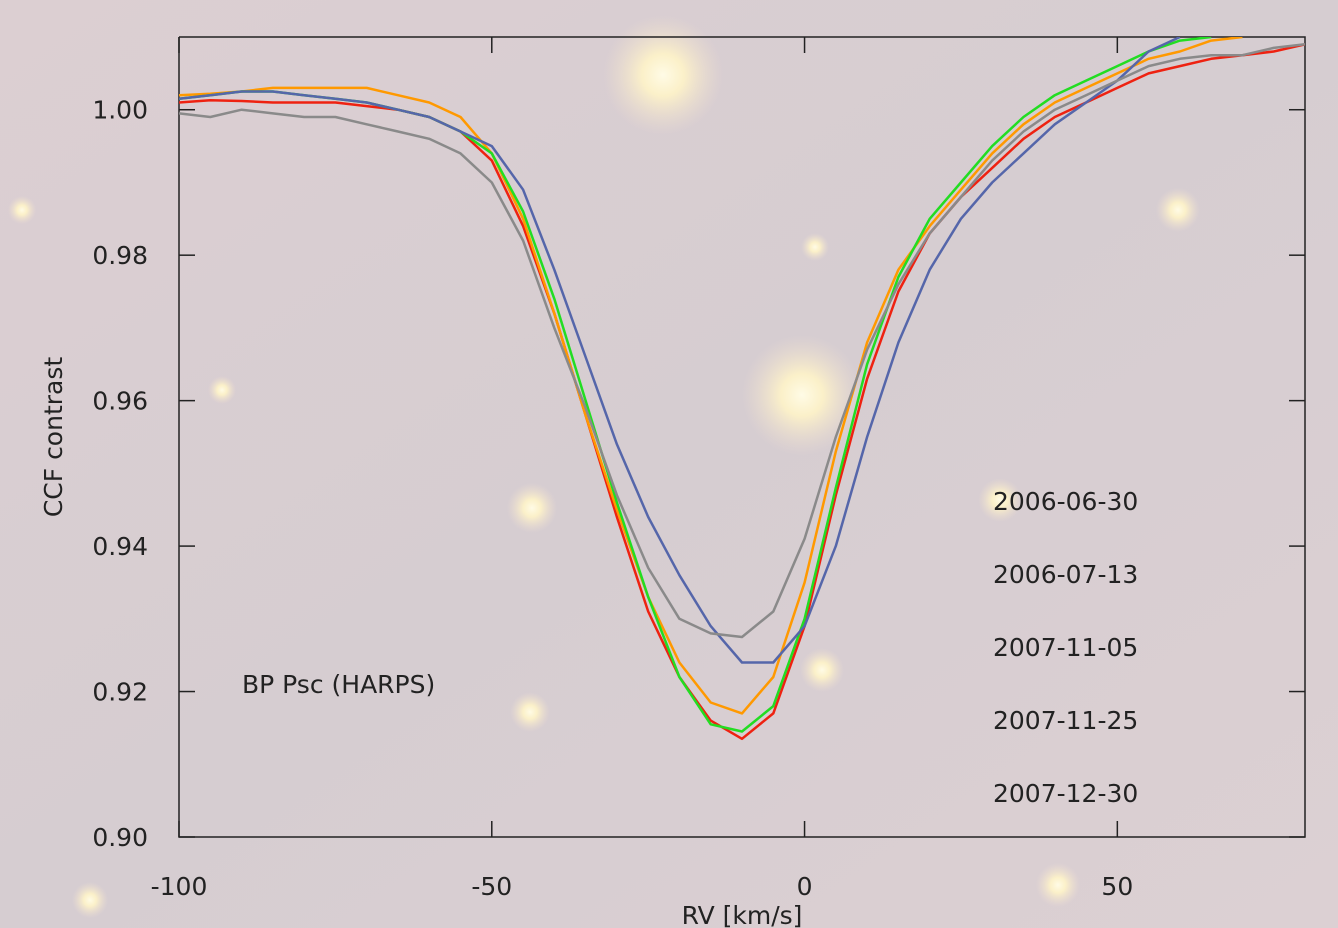 The width and height of the screenshot is (1338, 928). Describe the element at coordinates (120, 255) in the screenshot. I see `y-tick-label: 0.98` at that location.